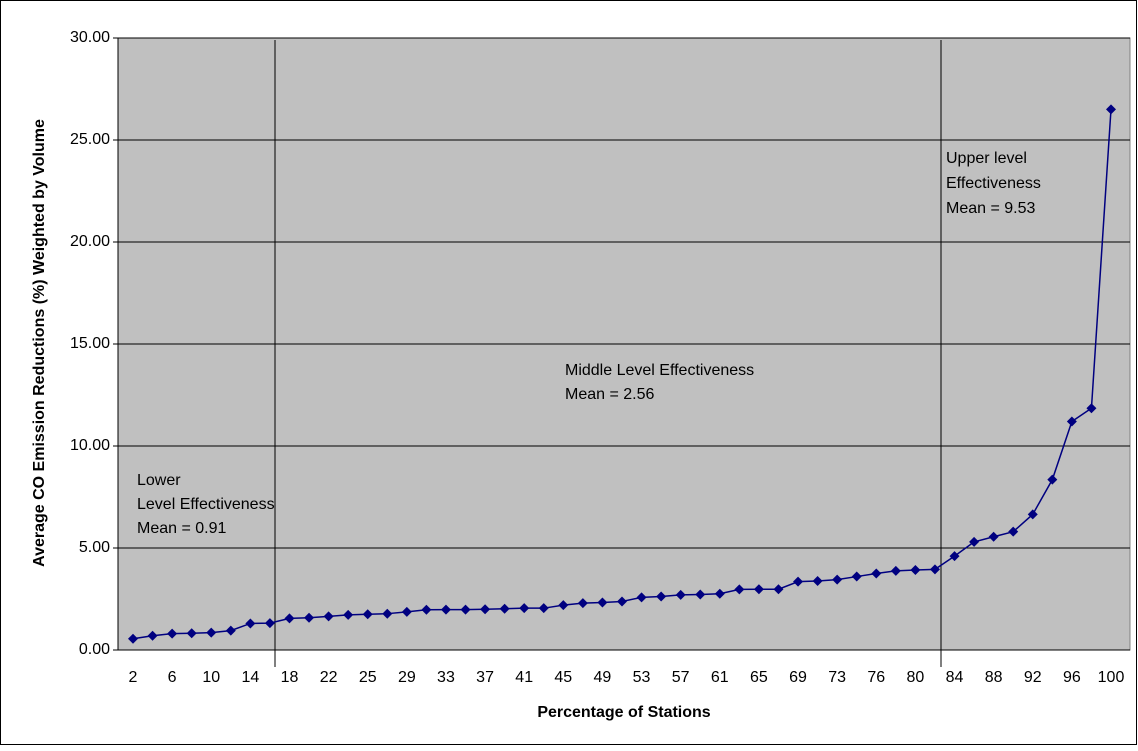 This screenshot has width=1138, height=751. I want to click on x-tick-label: 29, so click(407, 677).